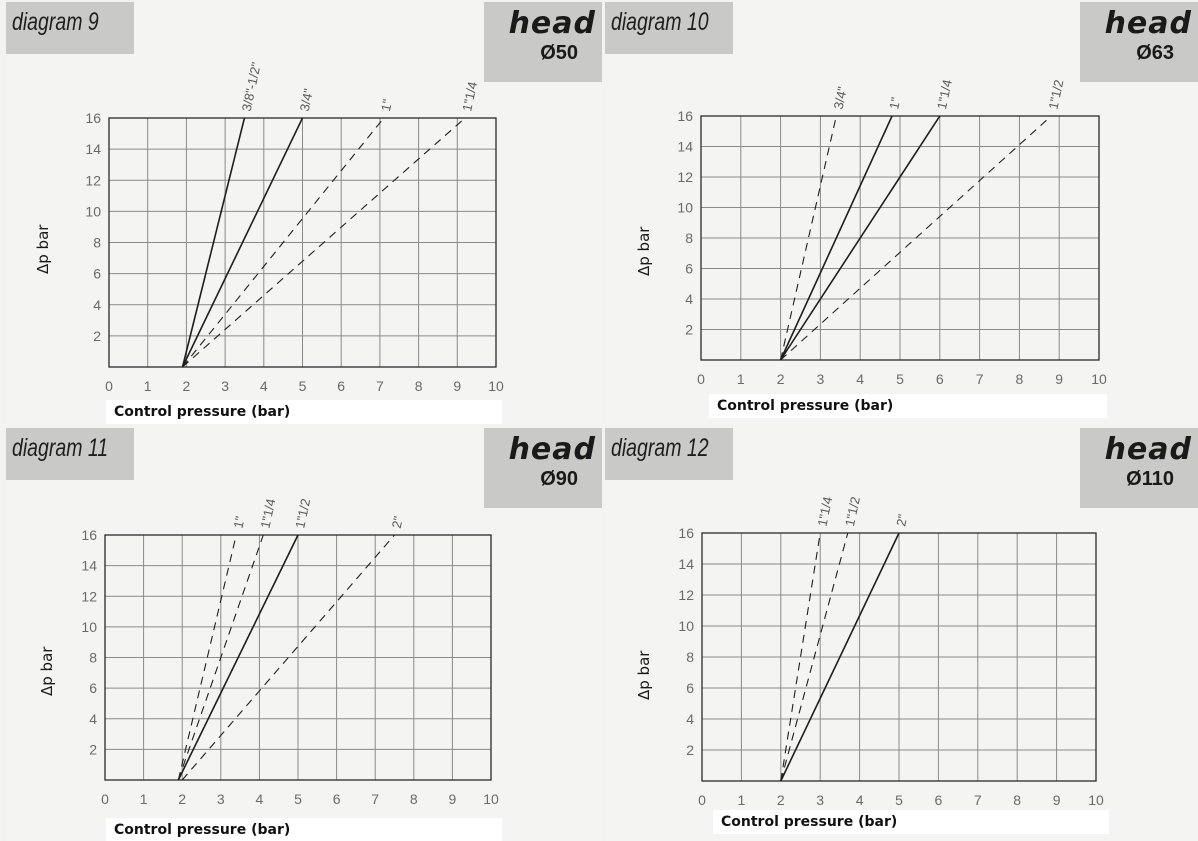  I want to click on x-tick-label: 3, so click(820, 800).